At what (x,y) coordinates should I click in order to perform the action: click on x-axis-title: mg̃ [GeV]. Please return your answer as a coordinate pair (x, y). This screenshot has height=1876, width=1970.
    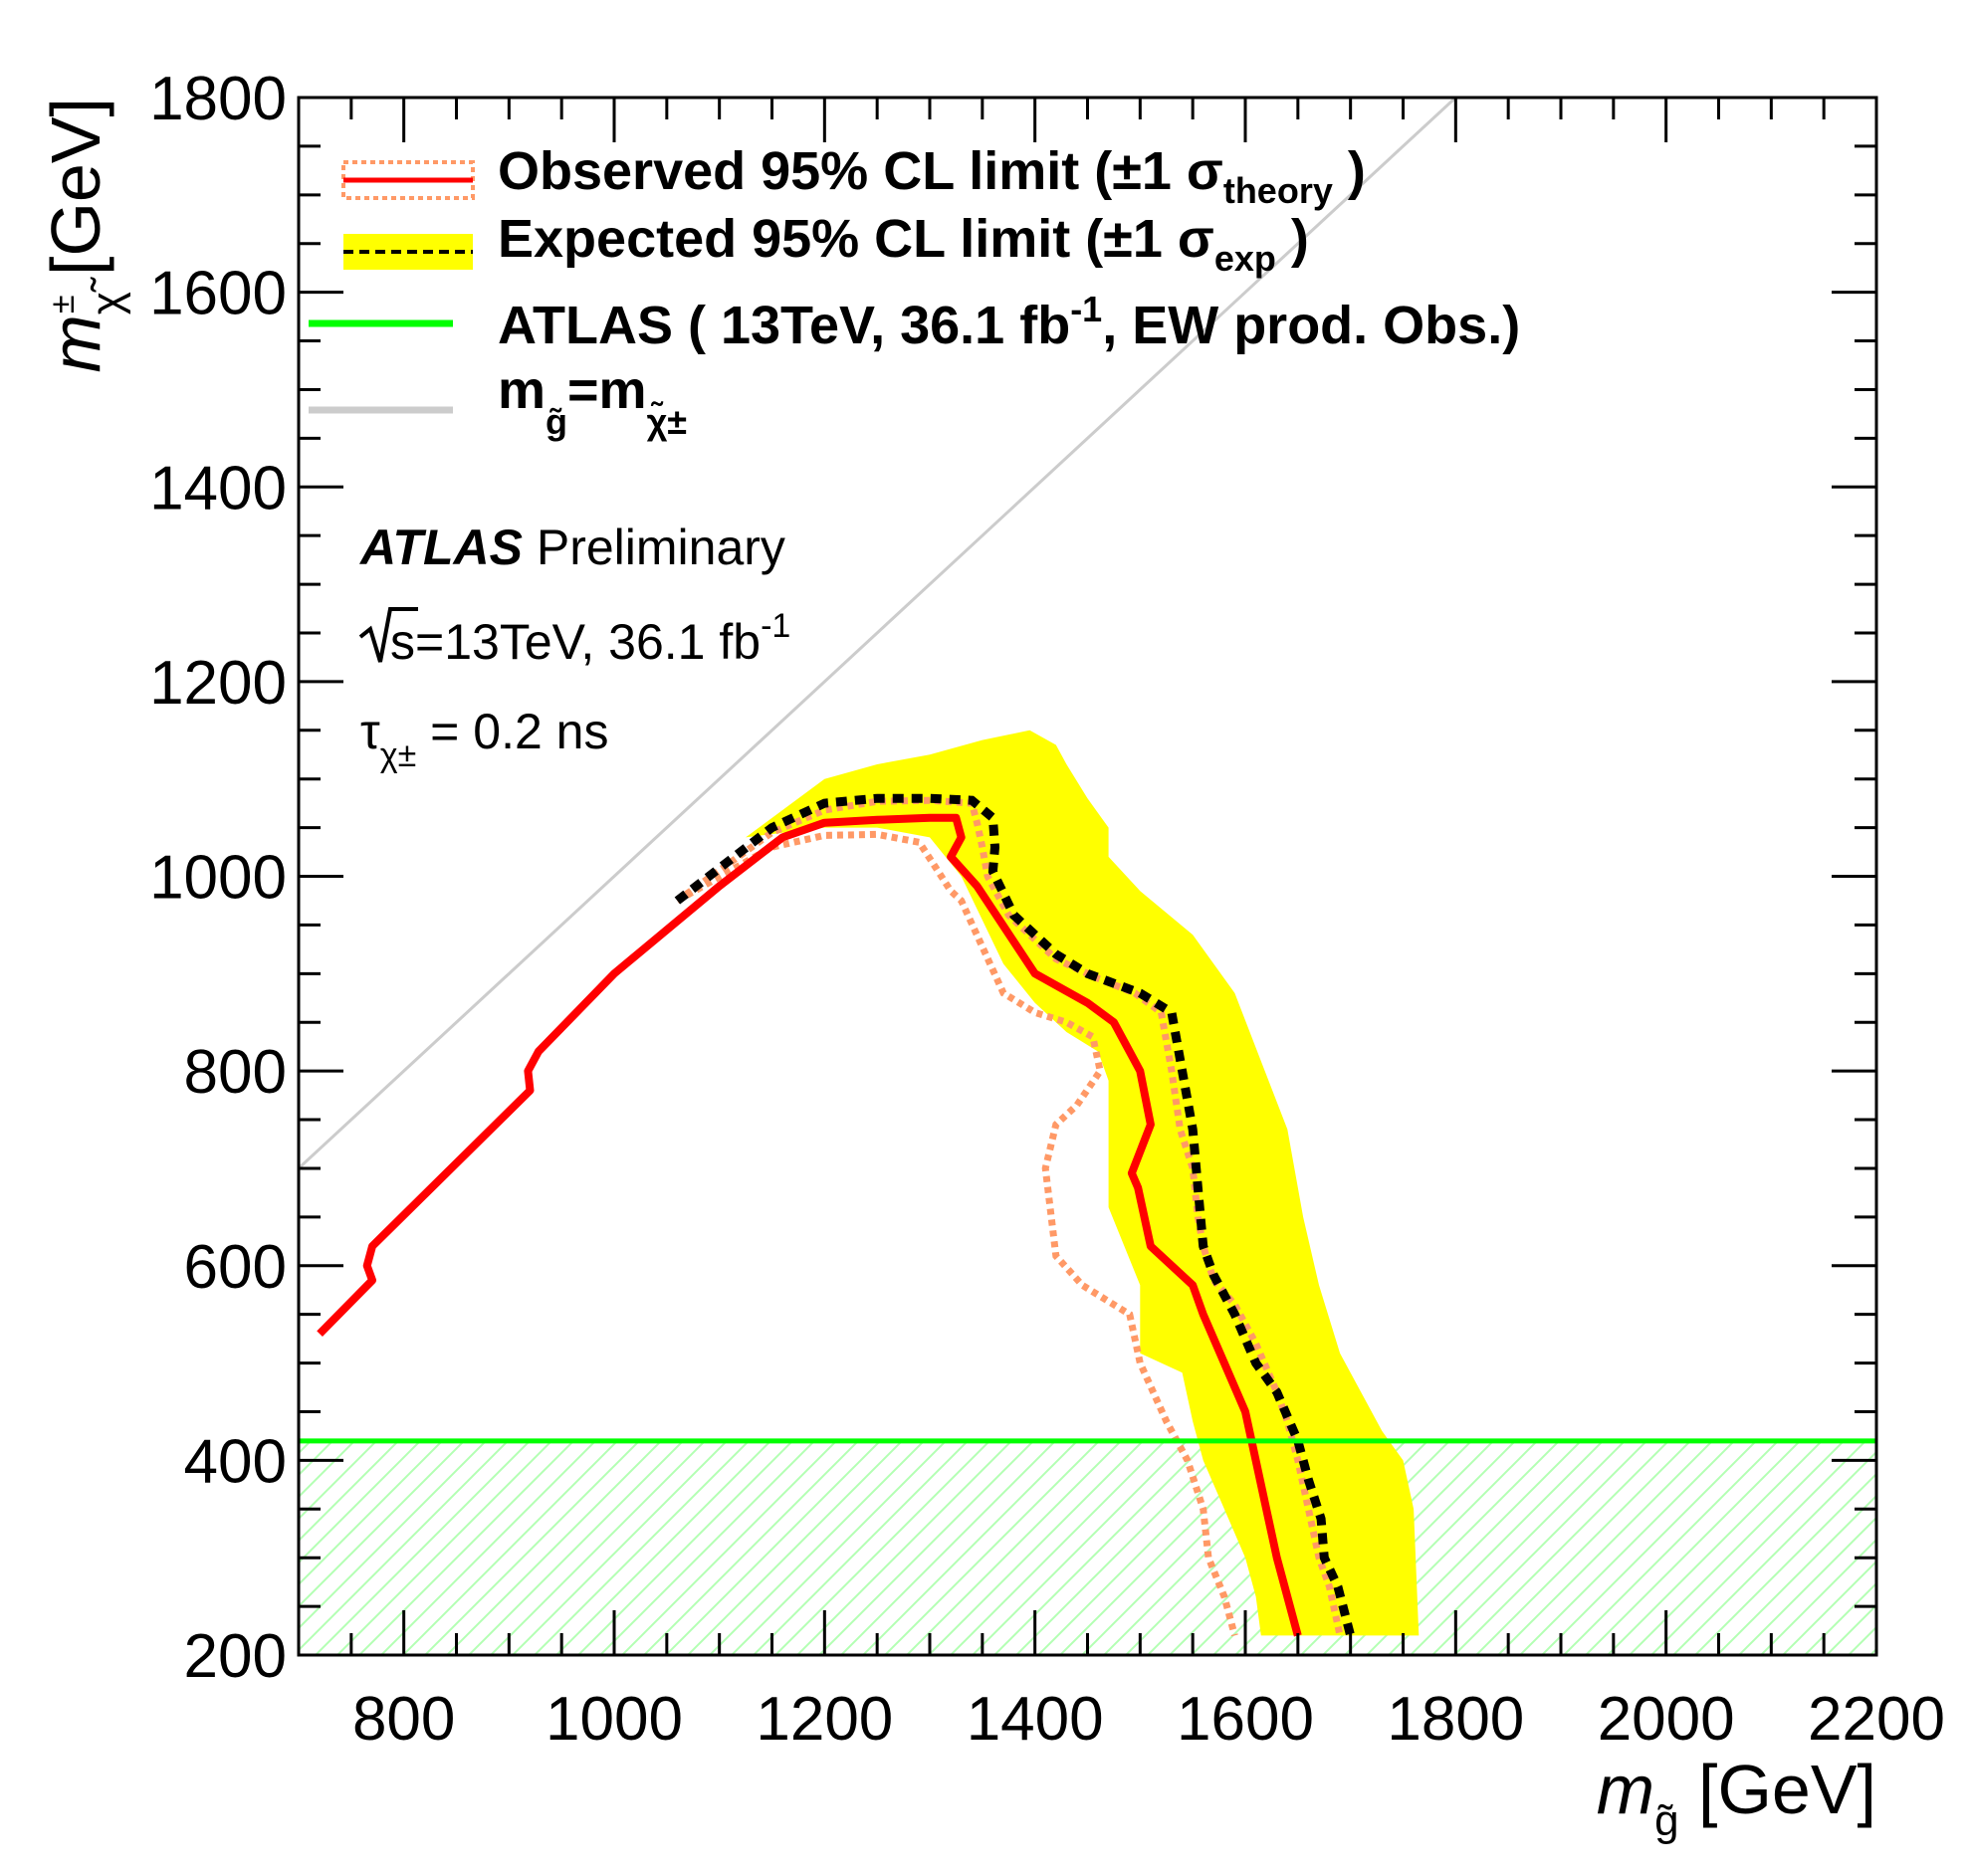
    Looking at the image, I should click on (1736, 1798).